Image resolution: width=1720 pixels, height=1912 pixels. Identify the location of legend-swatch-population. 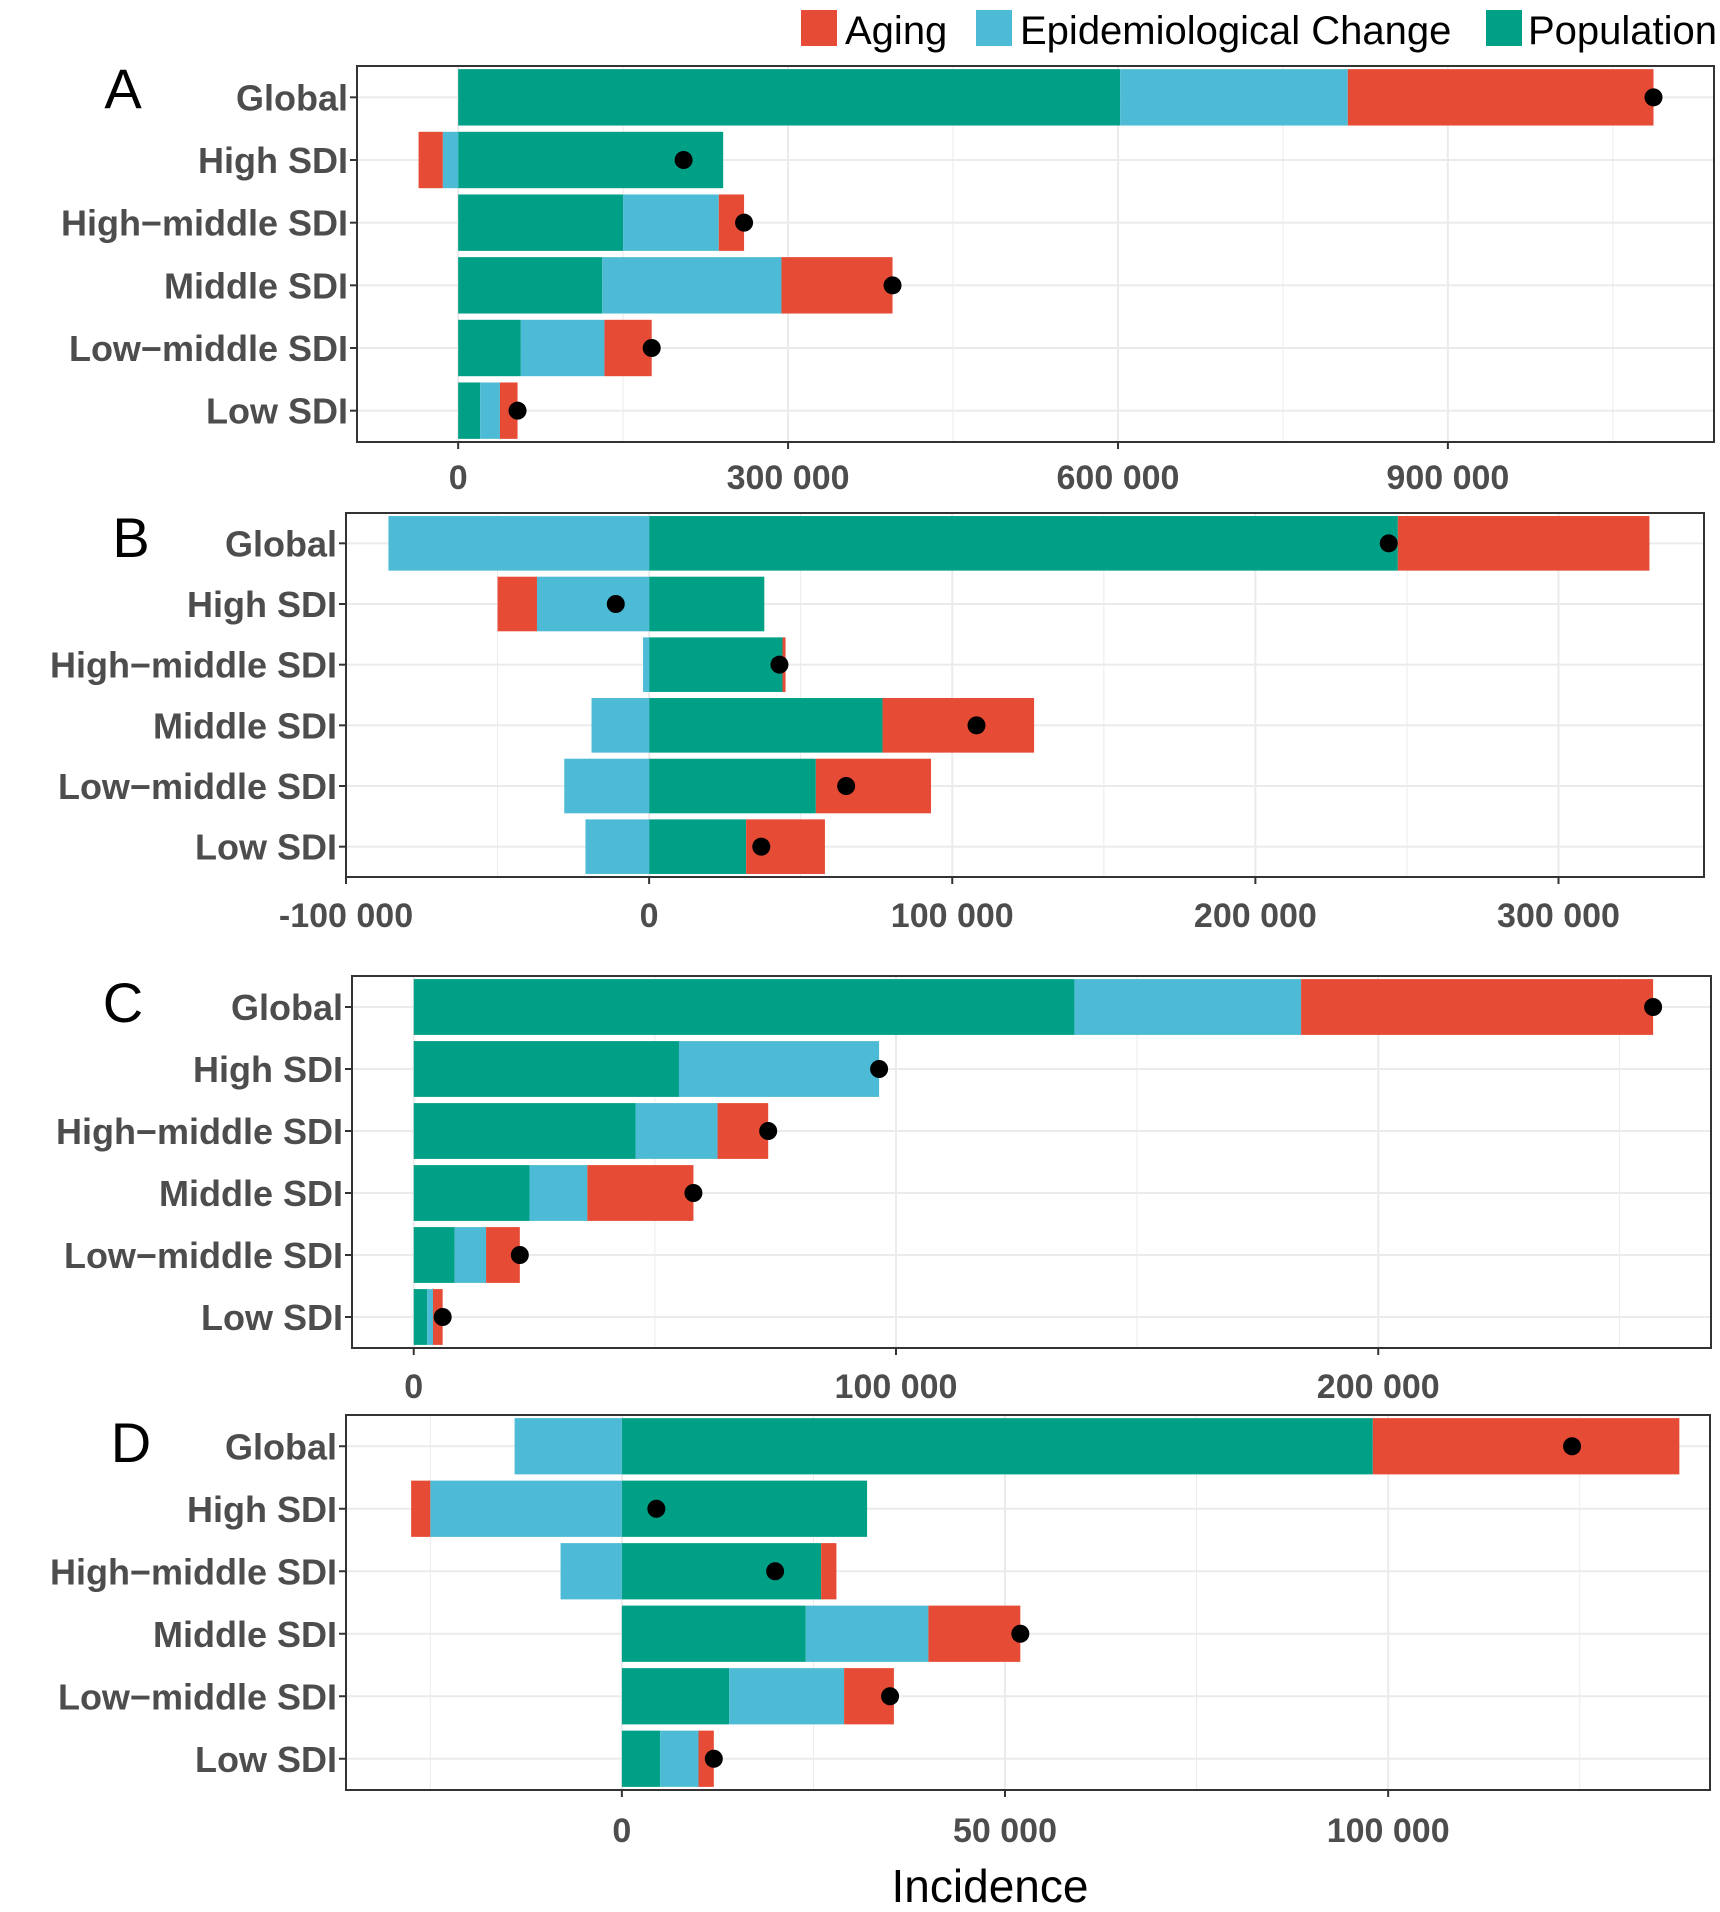
(1504, 28).